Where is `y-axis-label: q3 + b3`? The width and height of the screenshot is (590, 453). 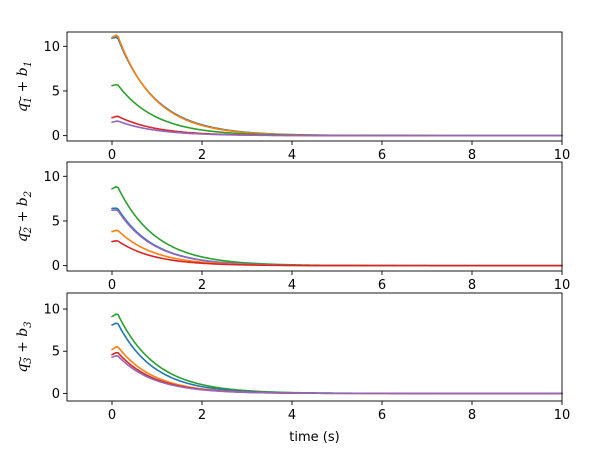
y-axis-label: q3 + b3 is located at coordinates (24, 346).